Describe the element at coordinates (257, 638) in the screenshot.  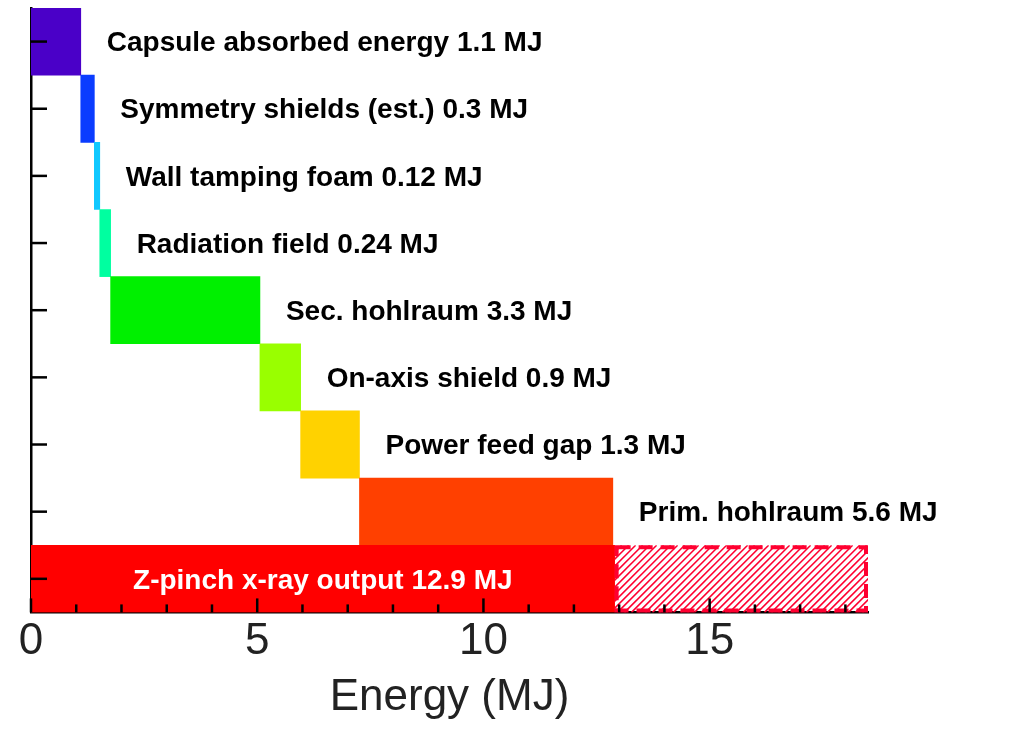
I see `x-tick-label: 5` at that location.